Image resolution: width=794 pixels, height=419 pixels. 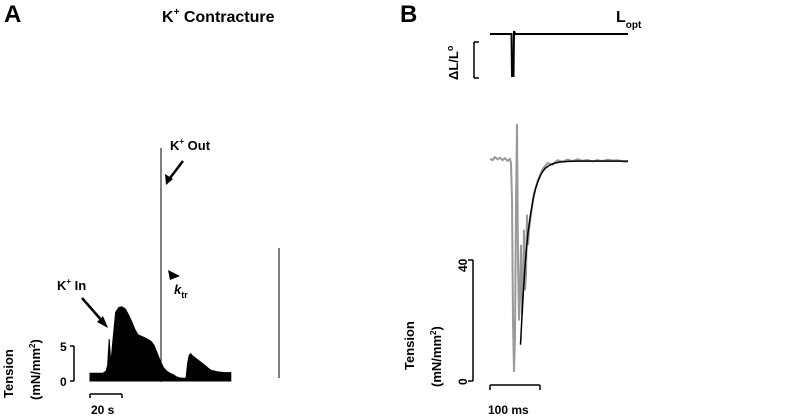 What do you see at coordinates (181, 291) in the screenshot?
I see `ktr-label: ktr` at bounding box center [181, 291].